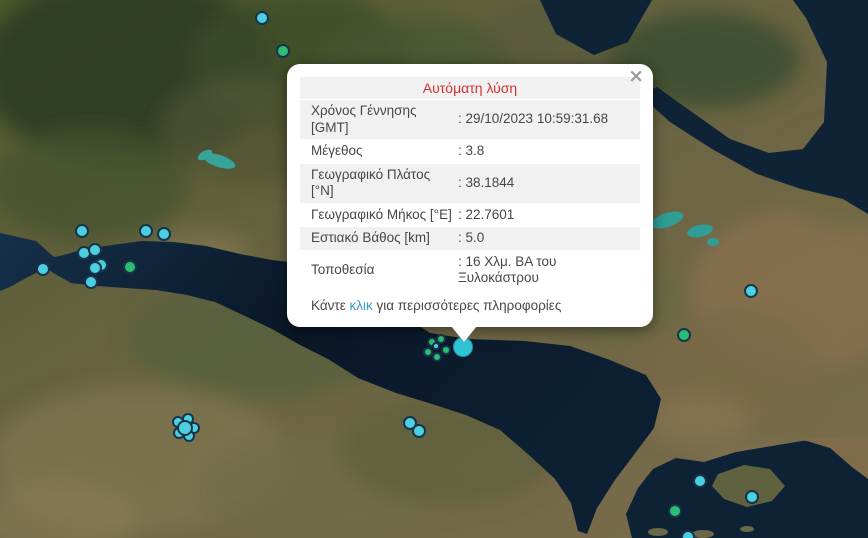 The image size is (868, 538). I want to click on close-icon: ×, so click(636, 76).